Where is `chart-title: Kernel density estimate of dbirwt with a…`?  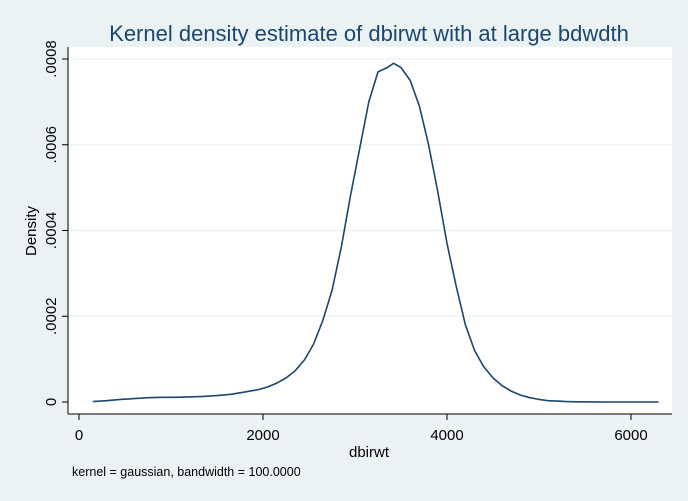
chart-title: Kernel density estimate of dbirwt with a… is located at coordinates (369, 33).